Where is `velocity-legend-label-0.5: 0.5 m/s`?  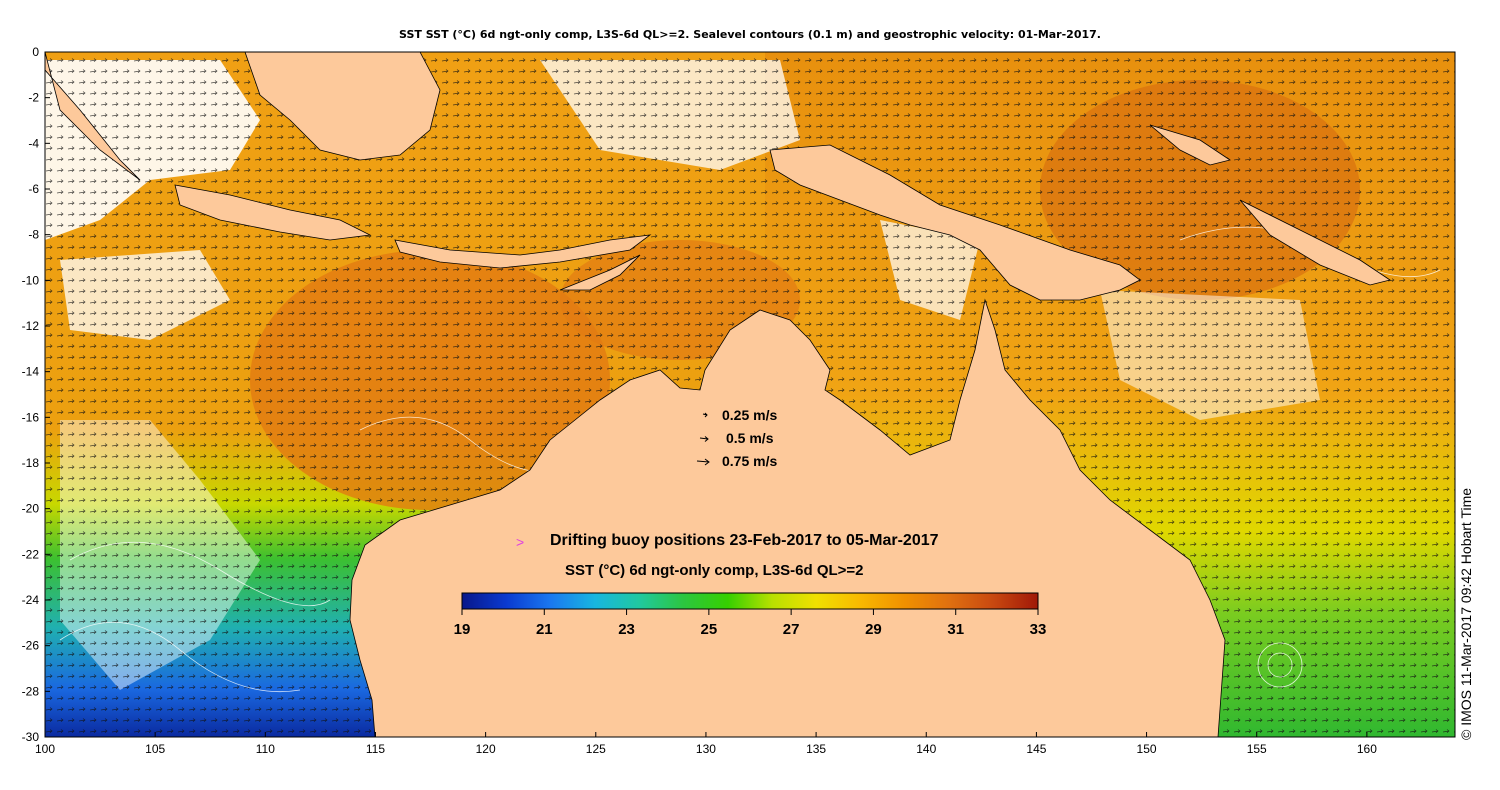
velocity-legend-label-0.5: 0.5 m/s is located at coordinates (750, 438).